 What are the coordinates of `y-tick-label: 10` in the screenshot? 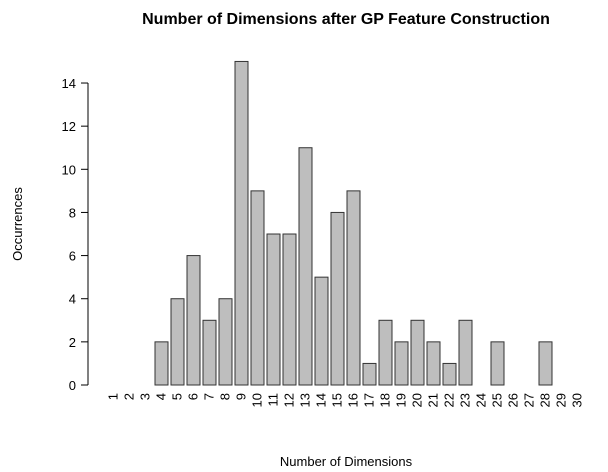 It's located at (69, 169).